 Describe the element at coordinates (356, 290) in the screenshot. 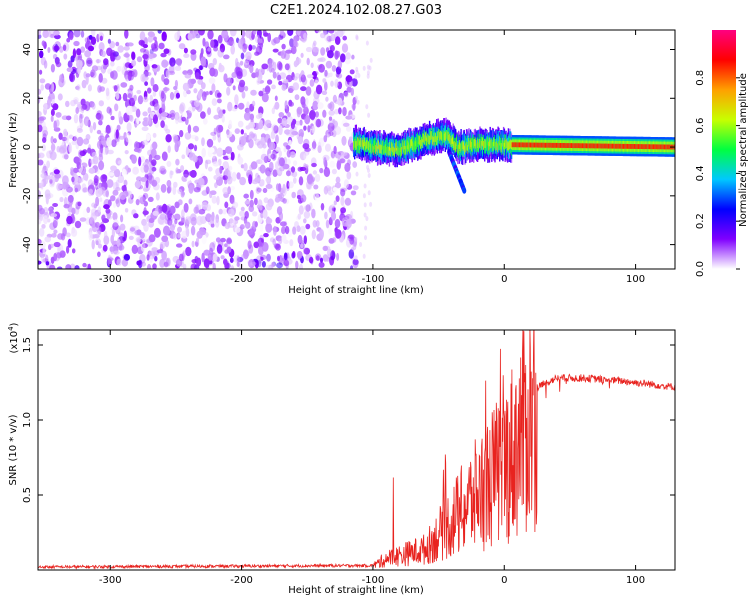

I see `top-x-axis-label: Height of straight line (km)` at that location.